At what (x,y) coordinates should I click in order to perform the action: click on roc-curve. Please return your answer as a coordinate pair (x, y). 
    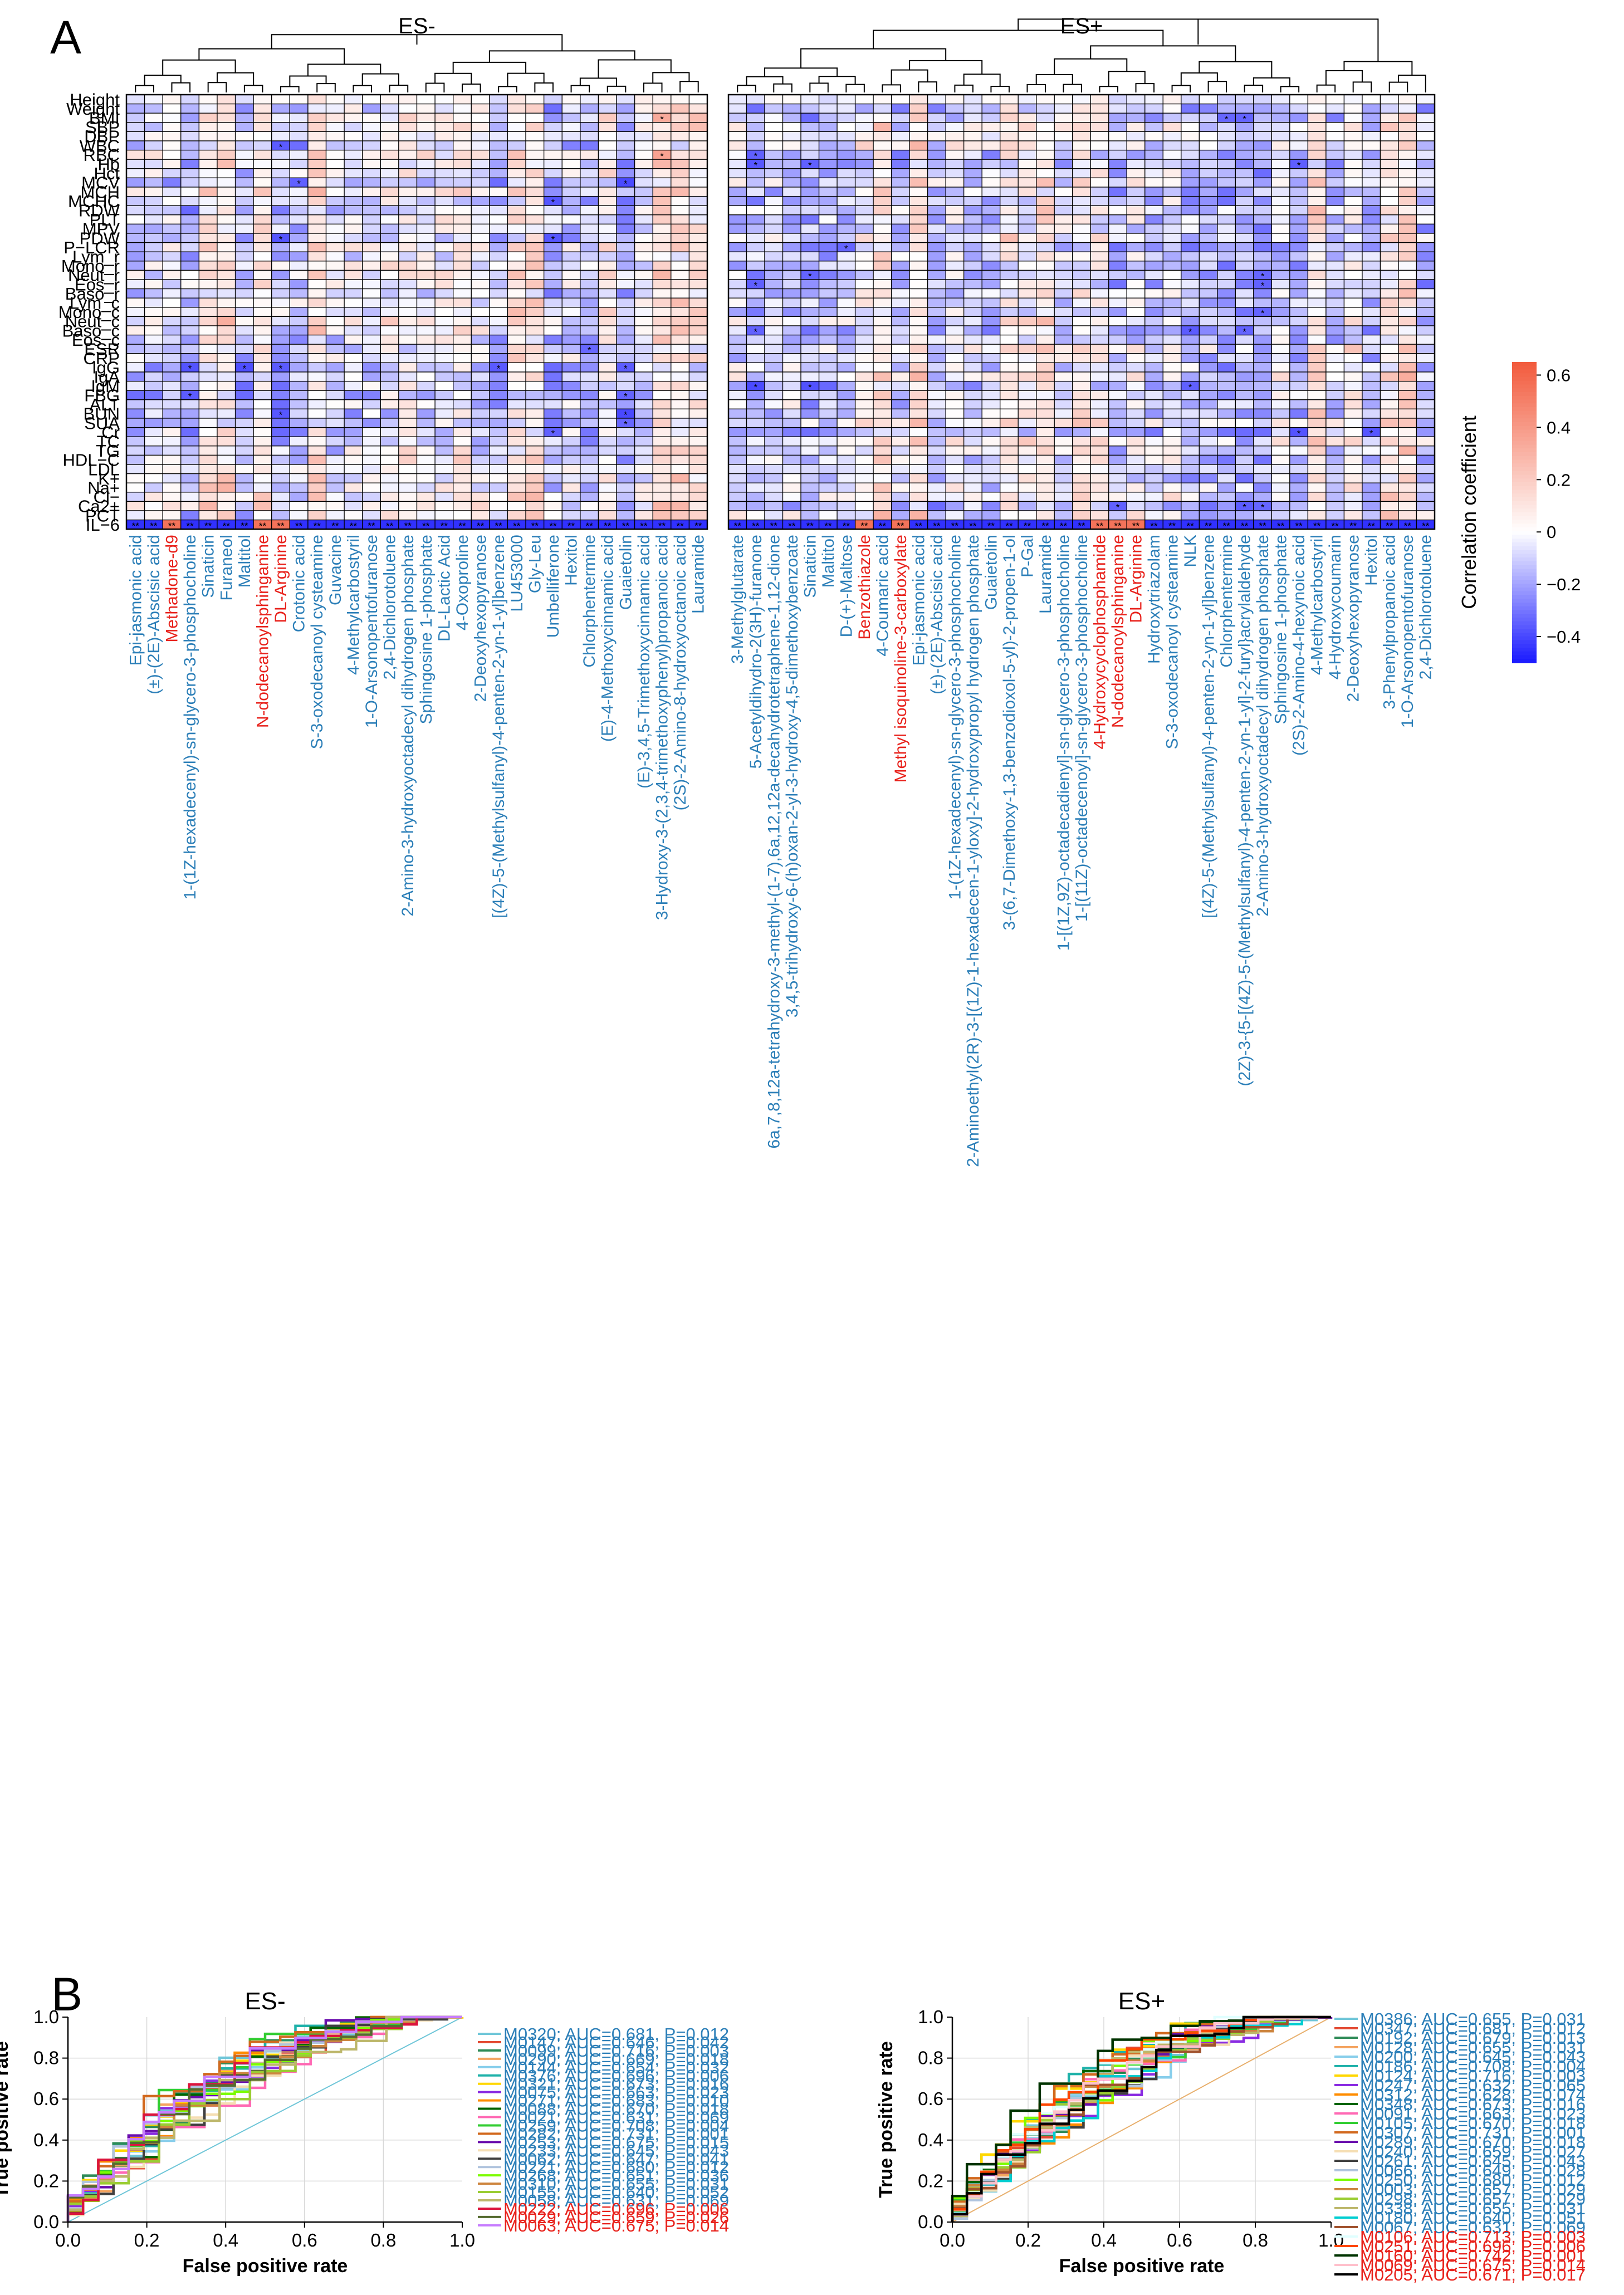
    Looking at the image, I should click on (1141, 2118).